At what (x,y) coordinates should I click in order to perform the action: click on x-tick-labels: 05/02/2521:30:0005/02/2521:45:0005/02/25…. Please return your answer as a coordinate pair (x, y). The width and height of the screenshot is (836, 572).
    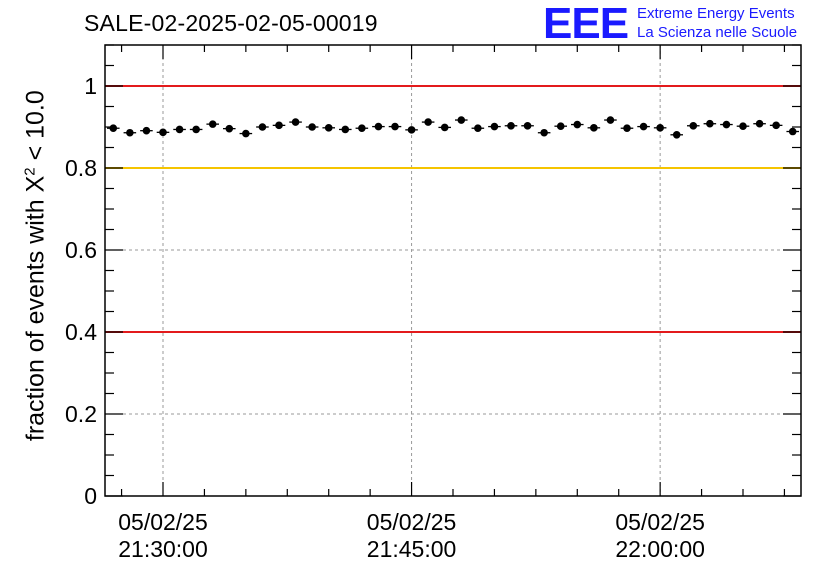
    Looking at the image, I should click on (411, 535).